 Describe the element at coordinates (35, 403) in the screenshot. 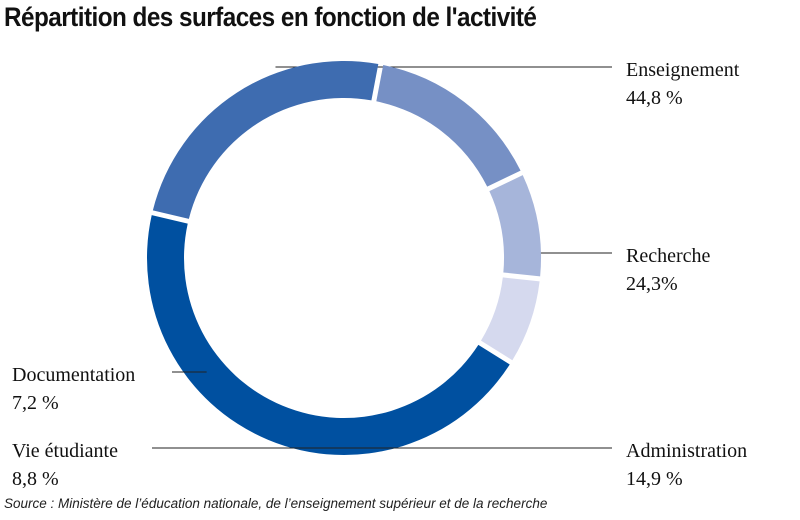

I see `value-documentation: 7,2 %` at that location.